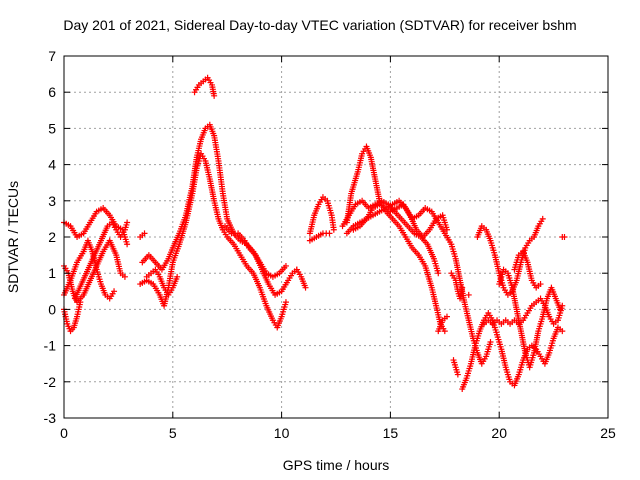  What do you see at coordinates (321, 215) in the screenshot?
I see `series-trace-m` at bounding box center [321, 215].